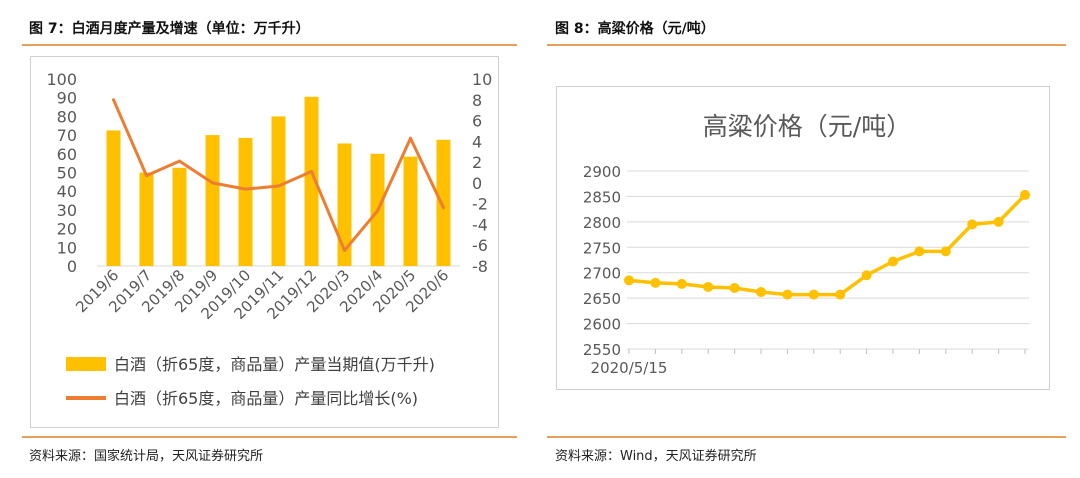  What do you see at coordinates (477, 100) in the screenshot?
I see `right-axis-tick-label: 8` at bounding box center [477, 100].